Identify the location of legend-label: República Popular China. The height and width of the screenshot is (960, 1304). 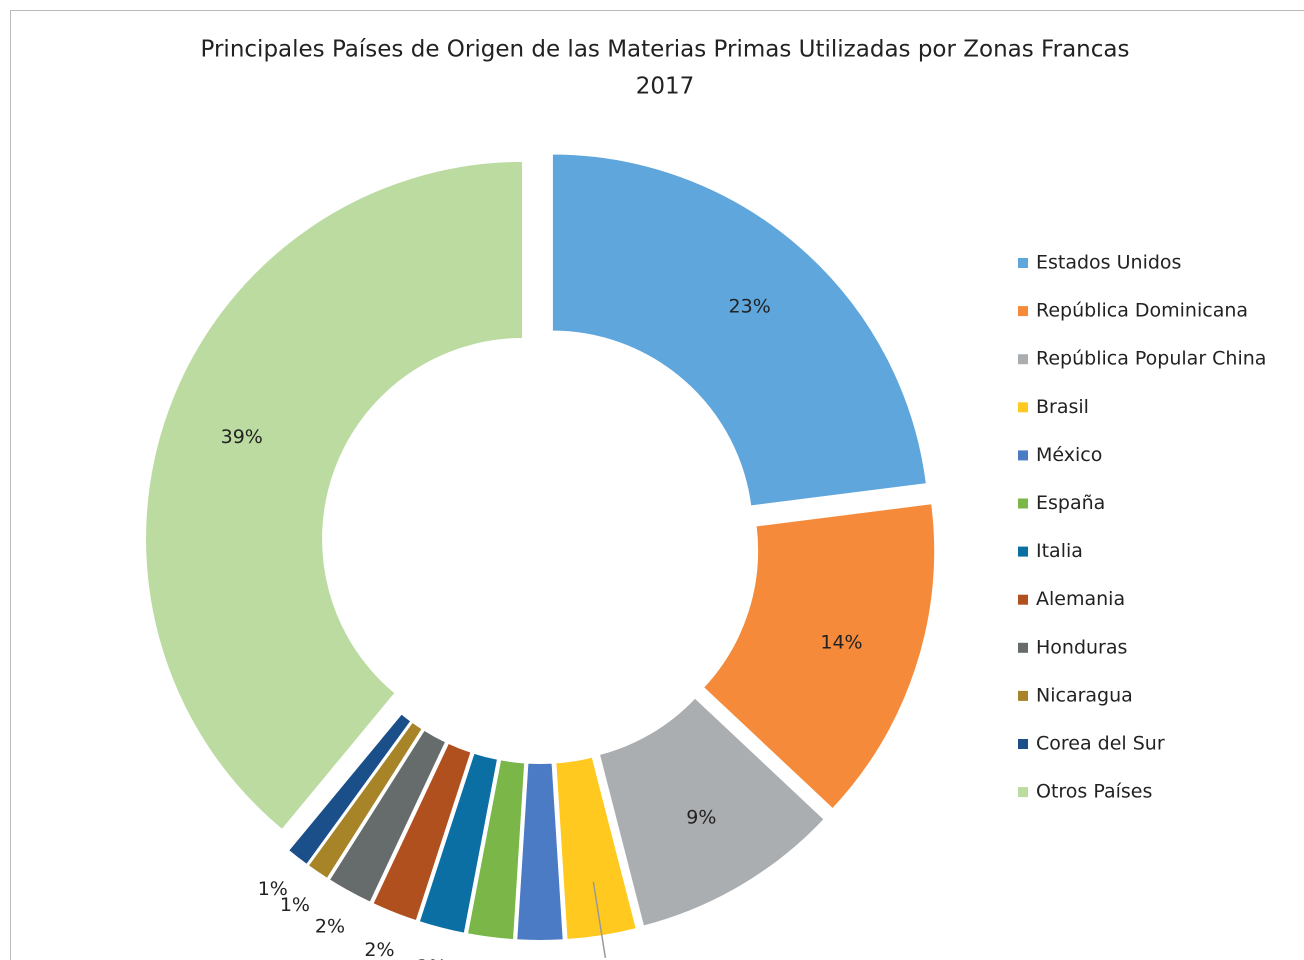
(1151, 359).